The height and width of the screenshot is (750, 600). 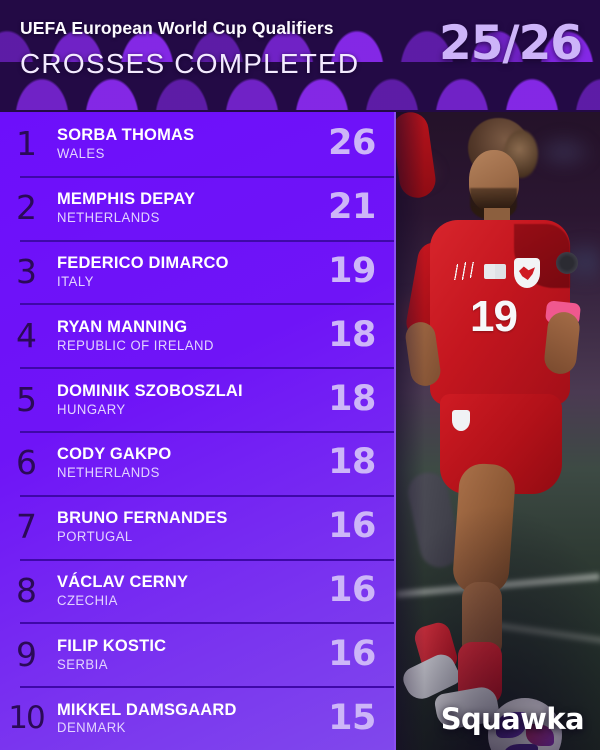 I want to click on player-country: REPUBLIC OF IRELAND, so click(x=135, y=345).